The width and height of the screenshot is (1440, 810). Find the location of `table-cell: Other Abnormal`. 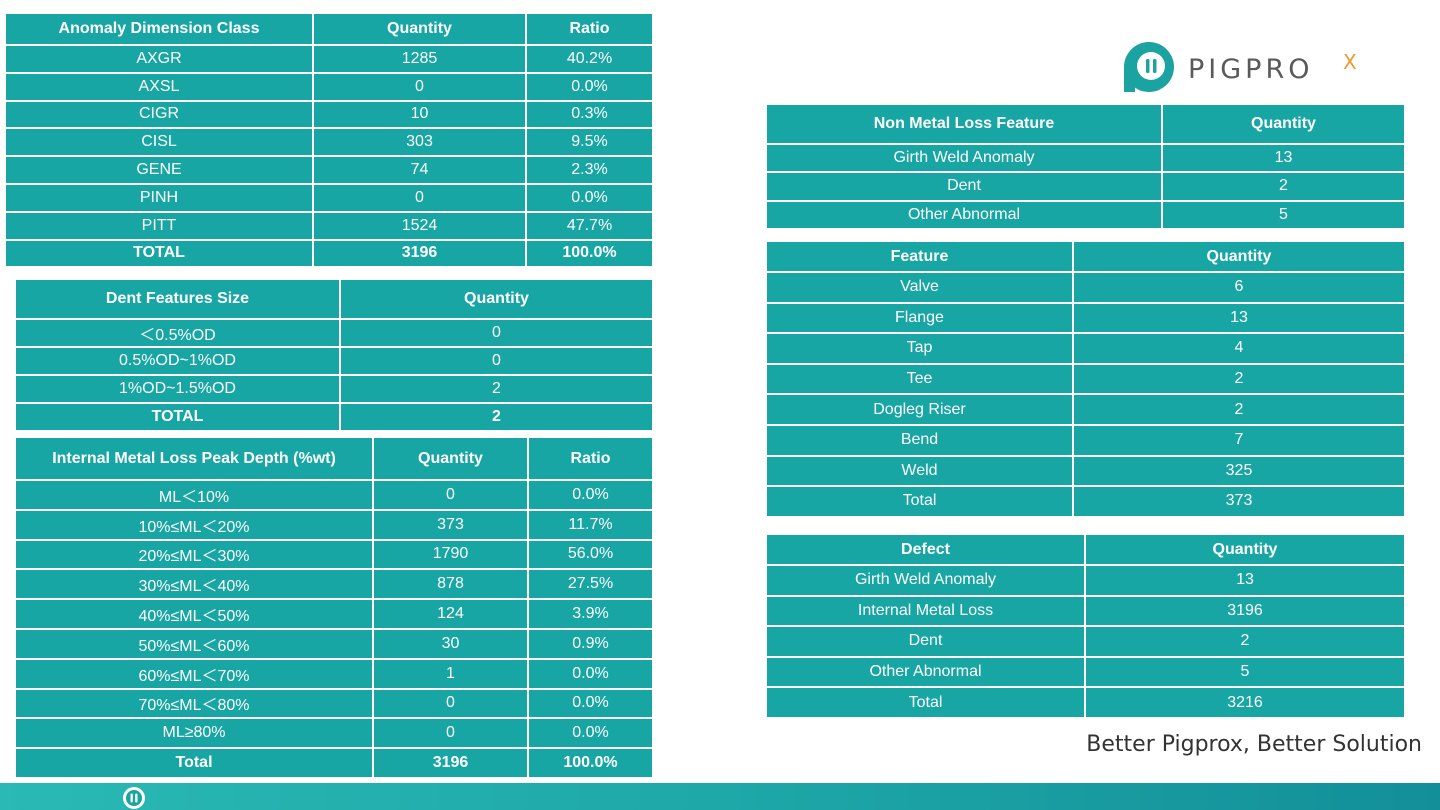

table-cell: Other Abnormal is located at coordinates (964, 214).